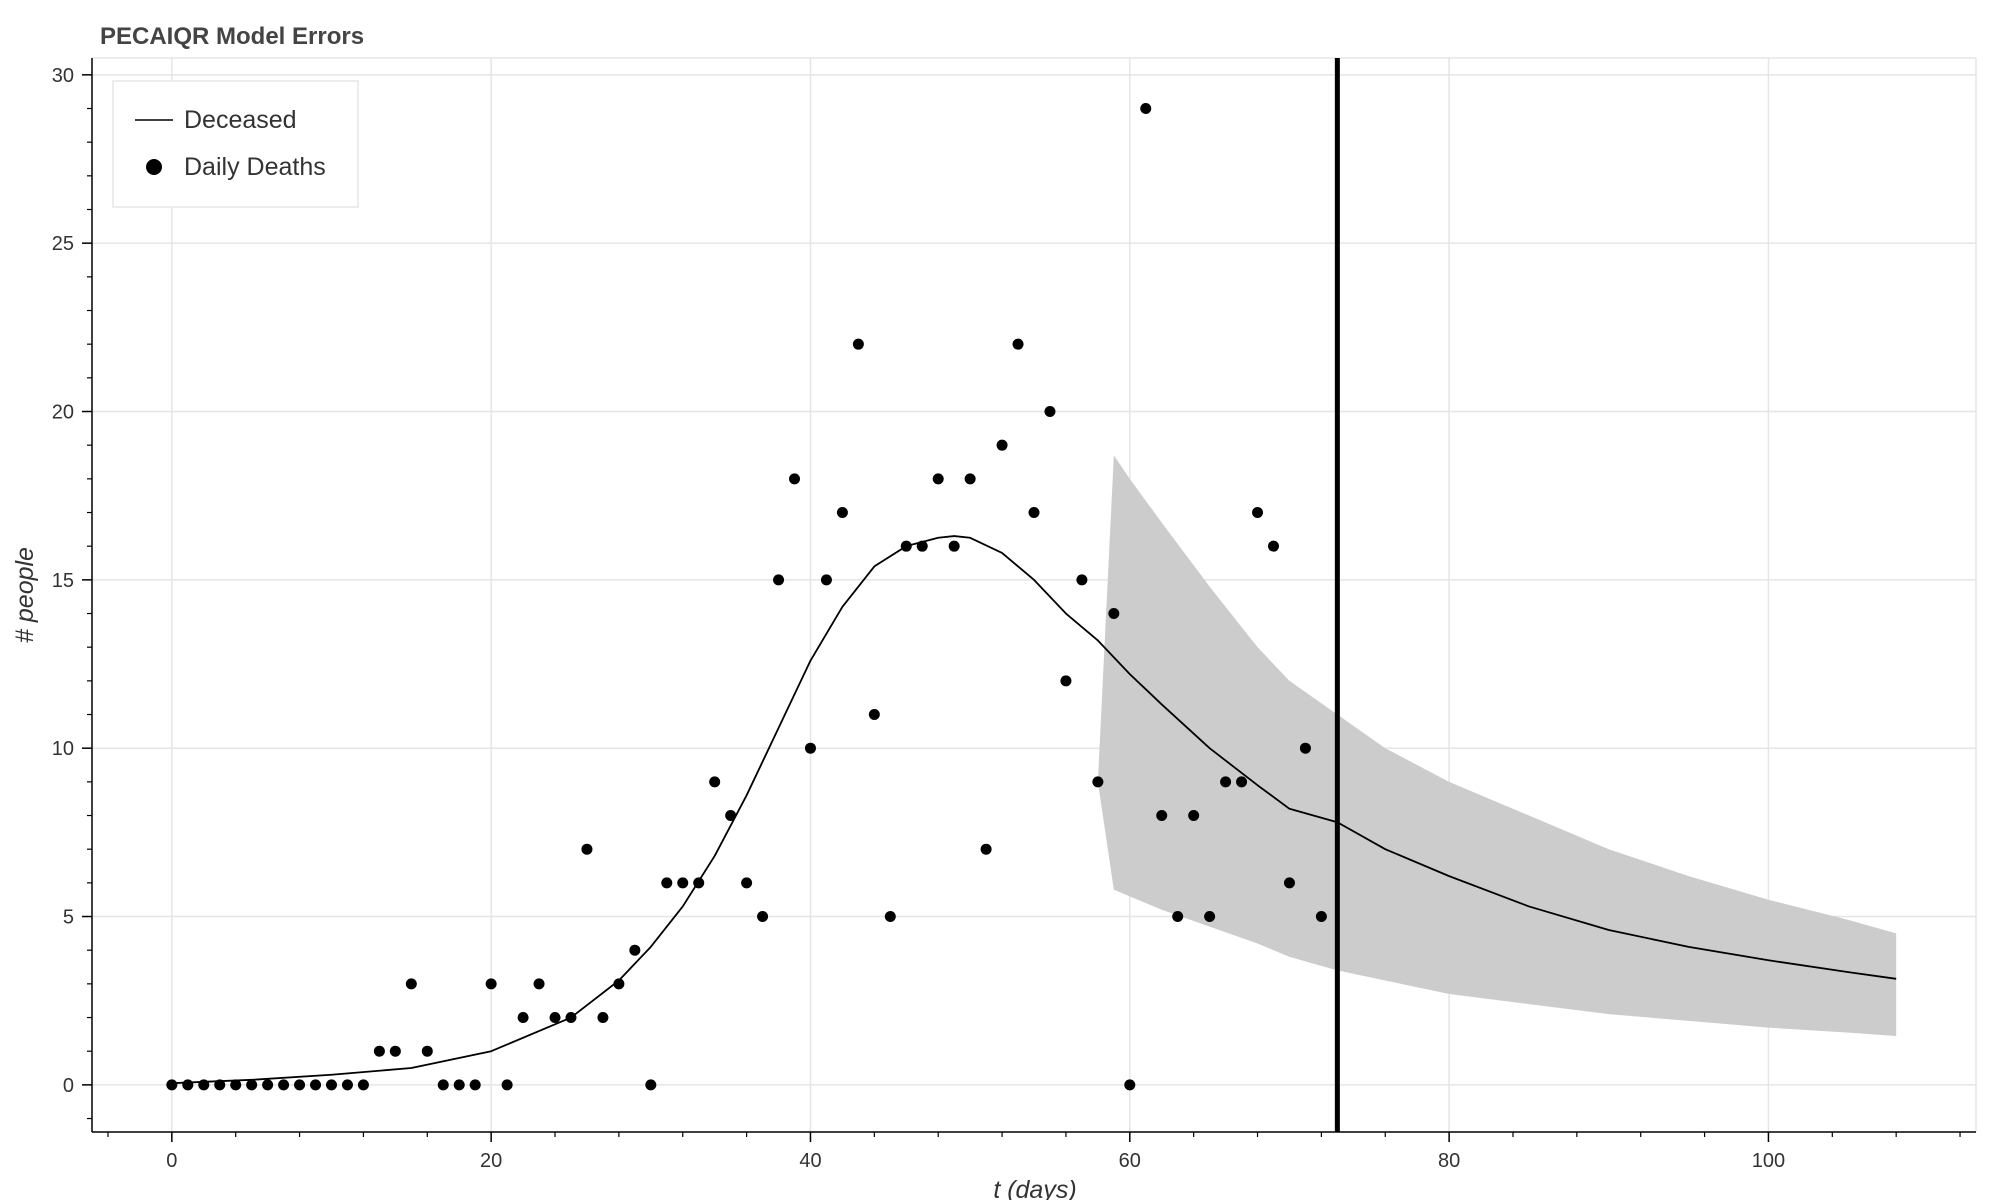  I want to click on y-tick-label: 20, so click(63, 413).